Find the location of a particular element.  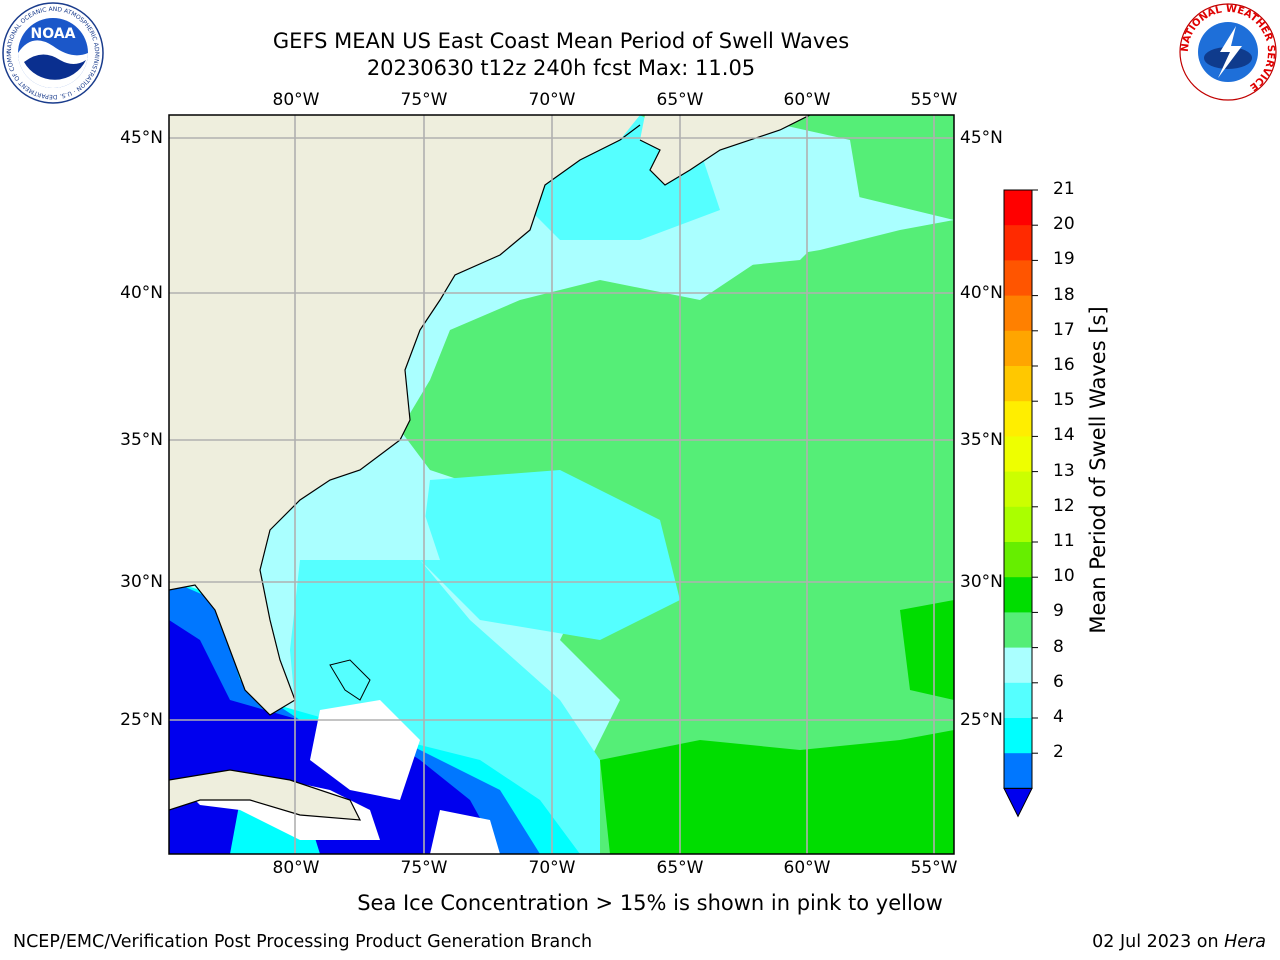

lon-label-bottom: 60°W is located at coordinates (807, 868).